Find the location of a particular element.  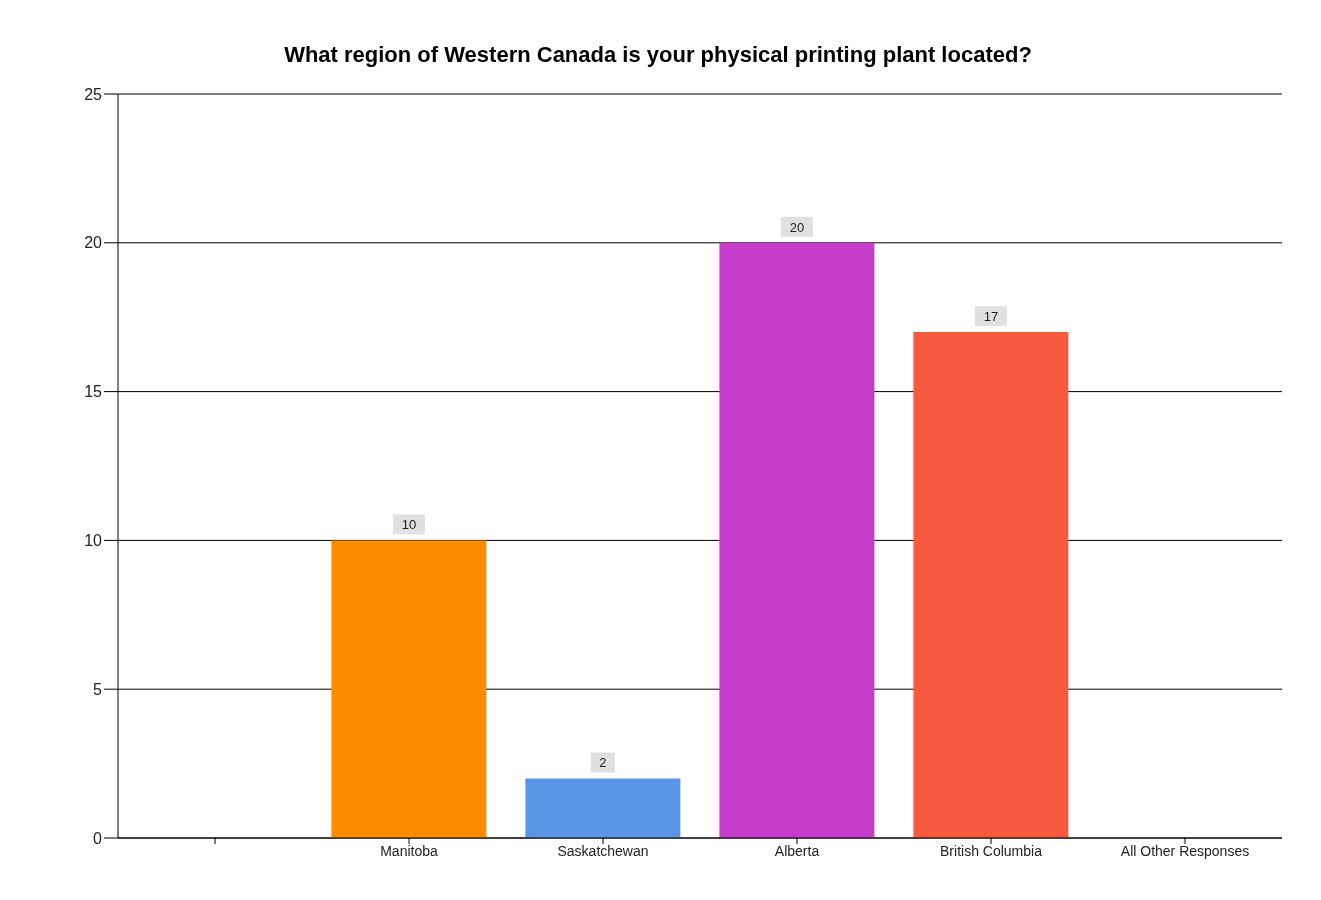

y-tick-label: 25 is located at coordinates (93, 94).